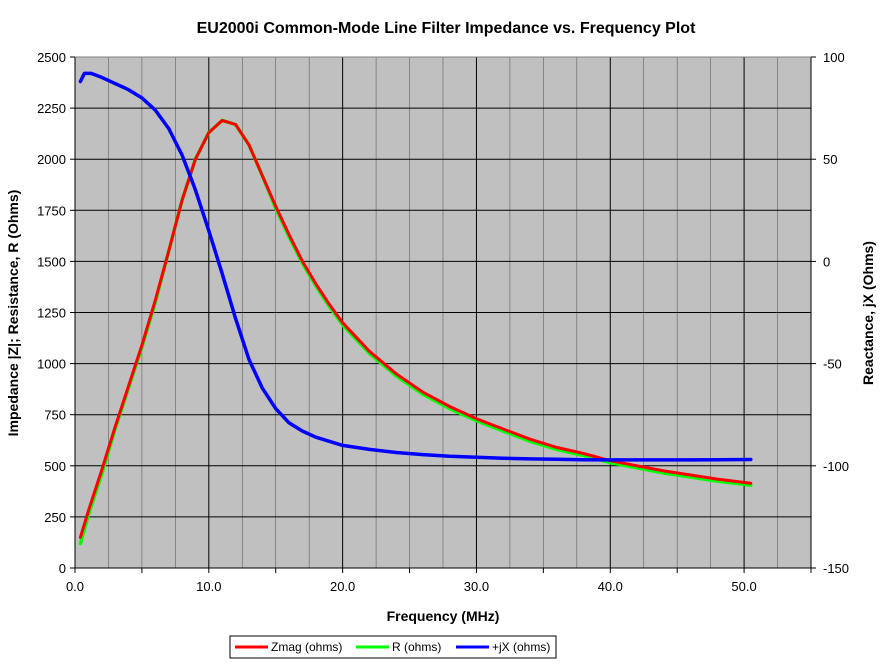 This screenshot has width=882, height=671. What do you see at coordinates (342, 586) in the screenshot?
I see `x-tick-label: 20.0` at bounding box center [342, 586].